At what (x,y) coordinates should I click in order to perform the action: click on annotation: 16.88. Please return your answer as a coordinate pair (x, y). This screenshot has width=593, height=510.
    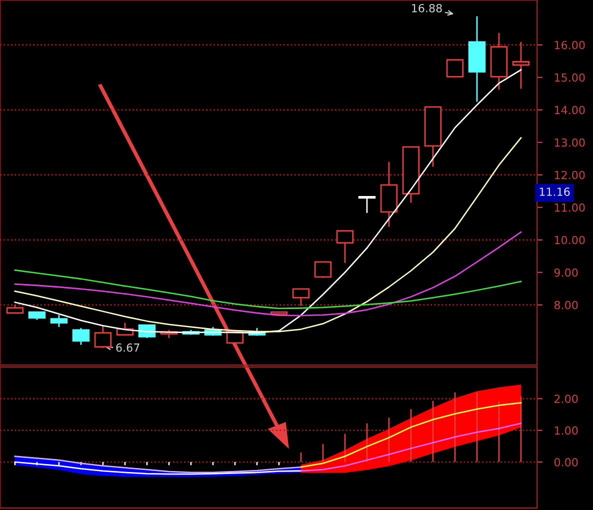
    Looking at the image, I should click on (427, 8).